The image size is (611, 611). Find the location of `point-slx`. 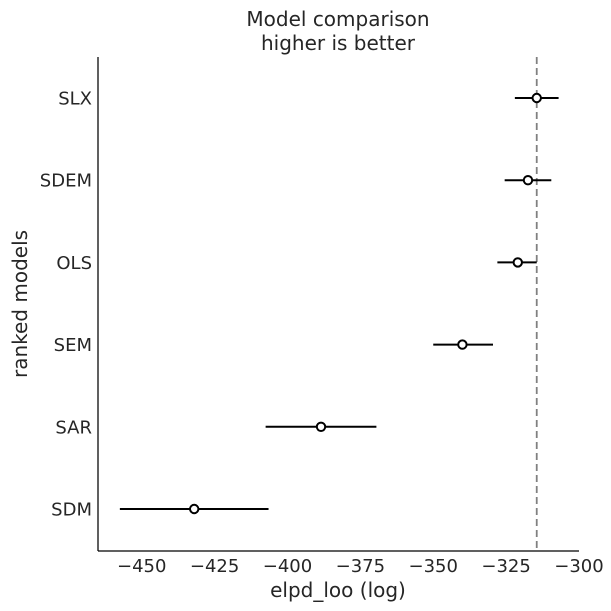

point-slx is located at coordinates (536, 98).